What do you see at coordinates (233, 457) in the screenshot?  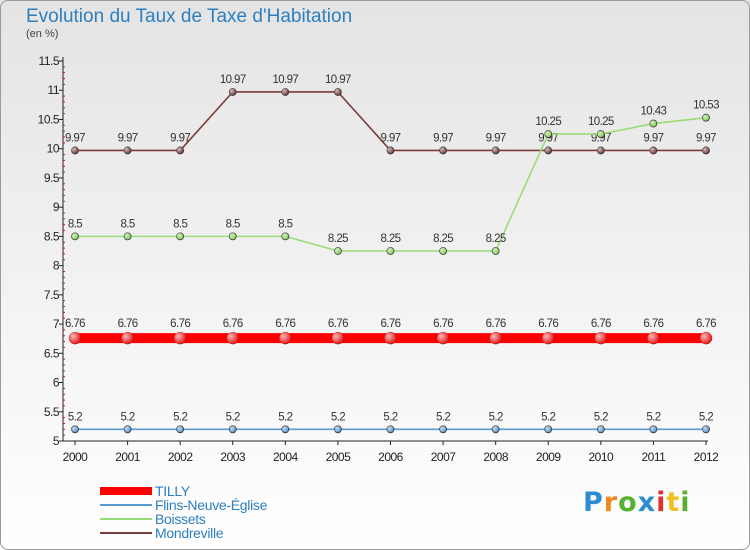 I see `x-tick-label: 2003` at bounding box center [233, 457].